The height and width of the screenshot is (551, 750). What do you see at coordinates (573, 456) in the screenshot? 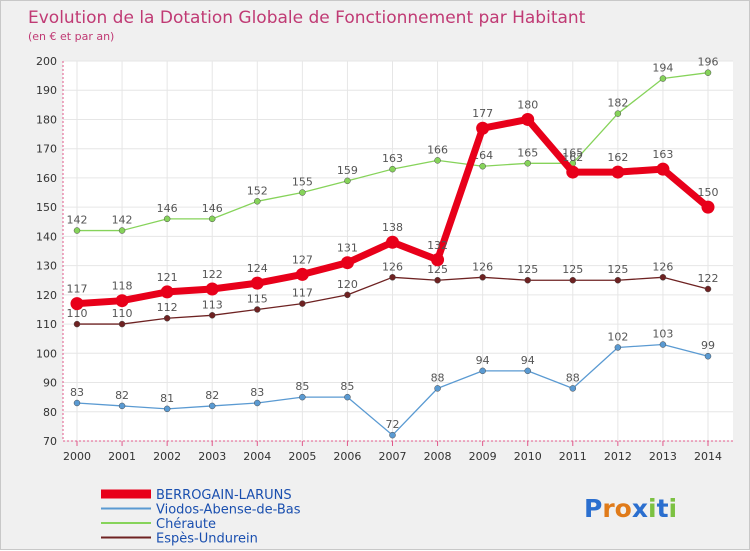
I see `x-tick-label: 2011` at bounding box center [573, 456].